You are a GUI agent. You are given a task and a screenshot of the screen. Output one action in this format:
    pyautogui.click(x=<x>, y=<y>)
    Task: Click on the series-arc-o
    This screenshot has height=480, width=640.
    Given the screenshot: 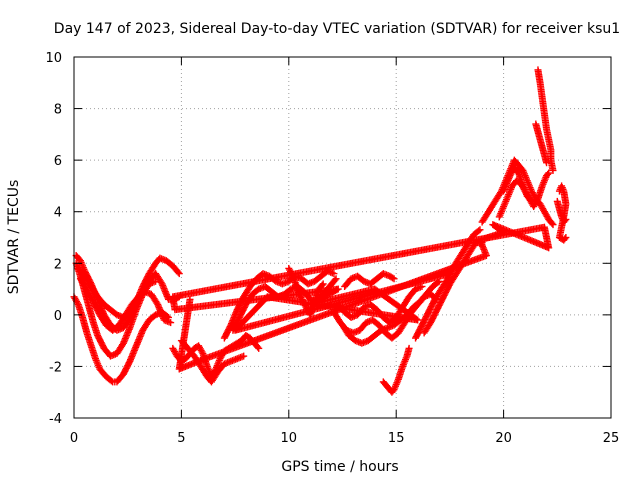 What is the action you would take?
    pyautogui.click(x=396, y=370)
    